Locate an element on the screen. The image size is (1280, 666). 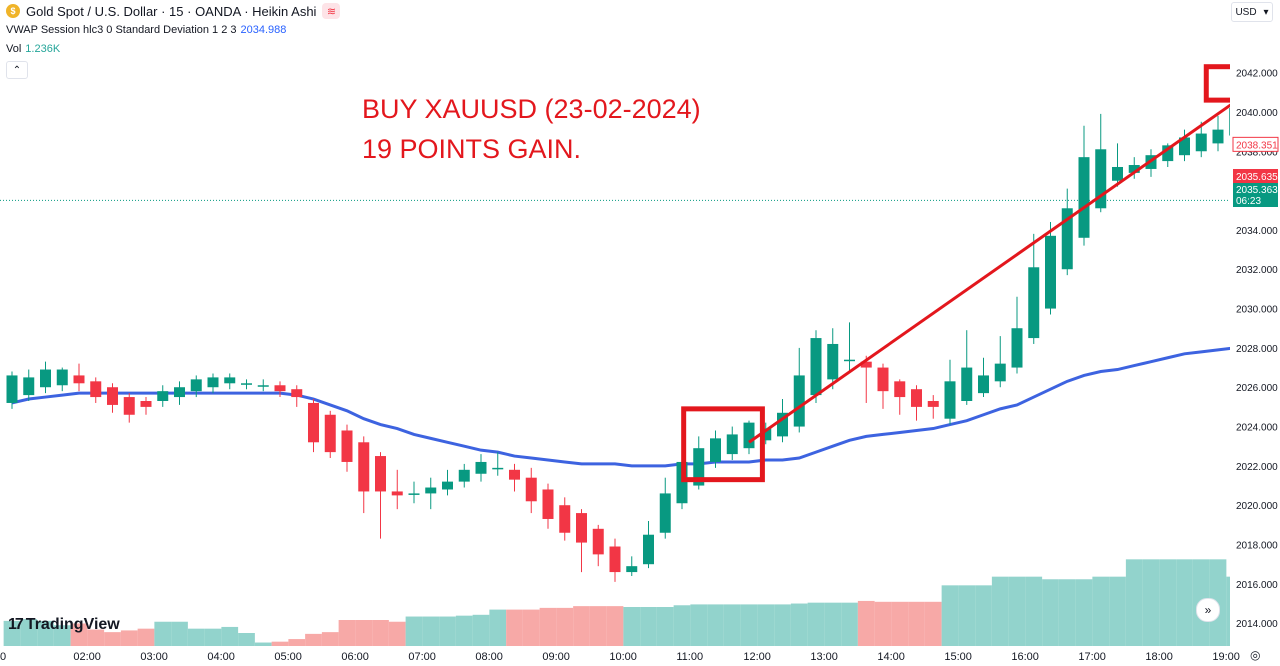
currency-select: USD ▾ is located at coordinates (1252, 12).